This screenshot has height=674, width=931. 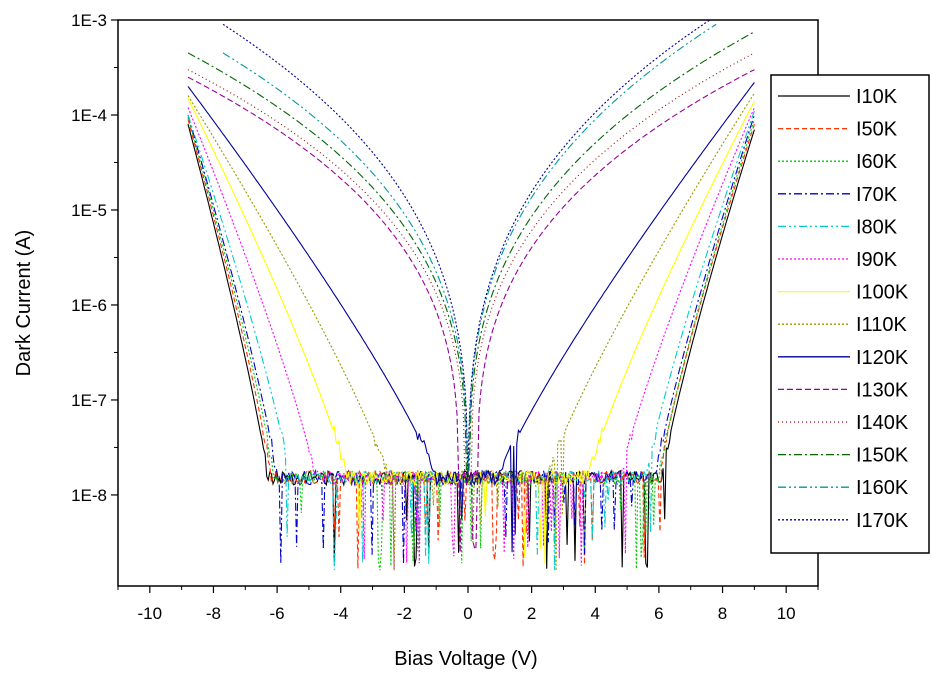 I want to click on legend-label: I60K, so click(x=877, y=162).